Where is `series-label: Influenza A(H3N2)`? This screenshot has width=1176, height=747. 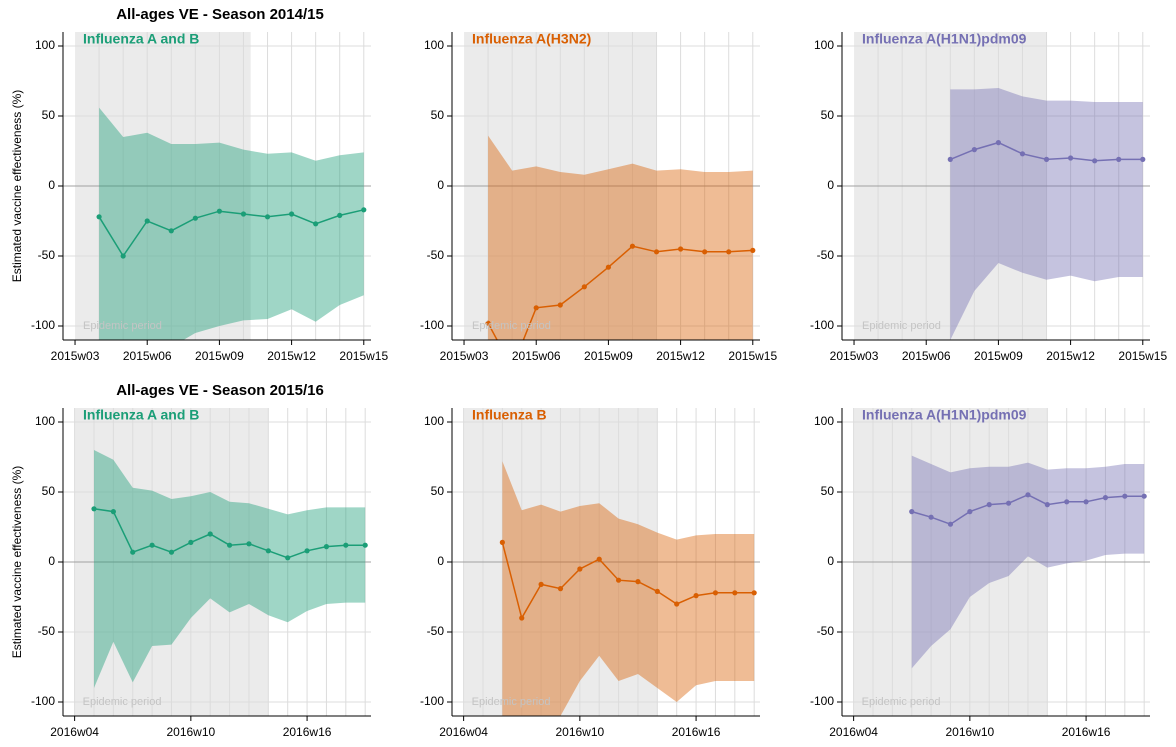 series-label: Influenza A(H3N2) is located at coordinates (531, 39).